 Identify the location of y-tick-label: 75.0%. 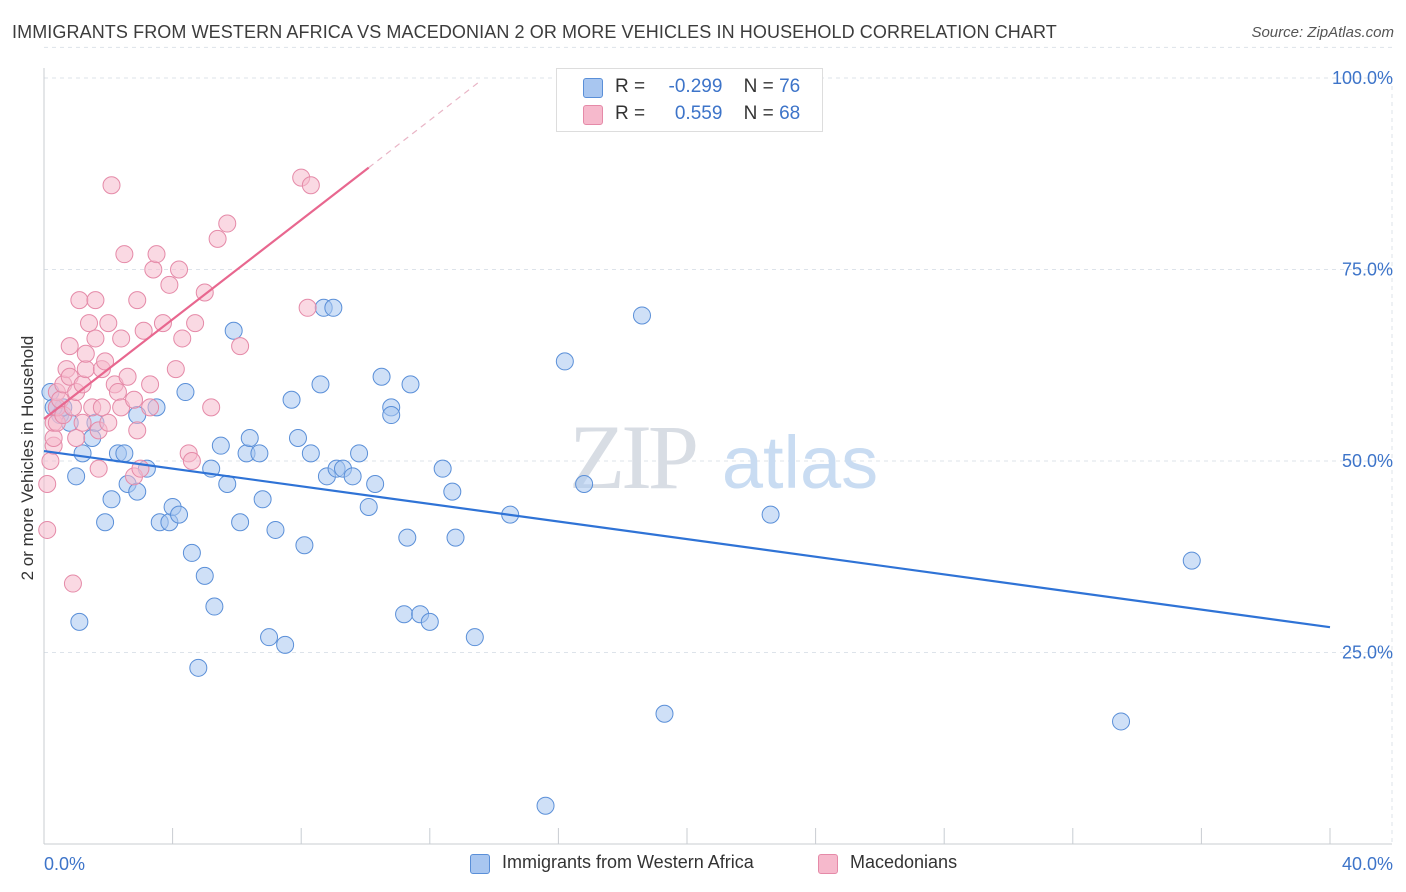
(1367, 270).